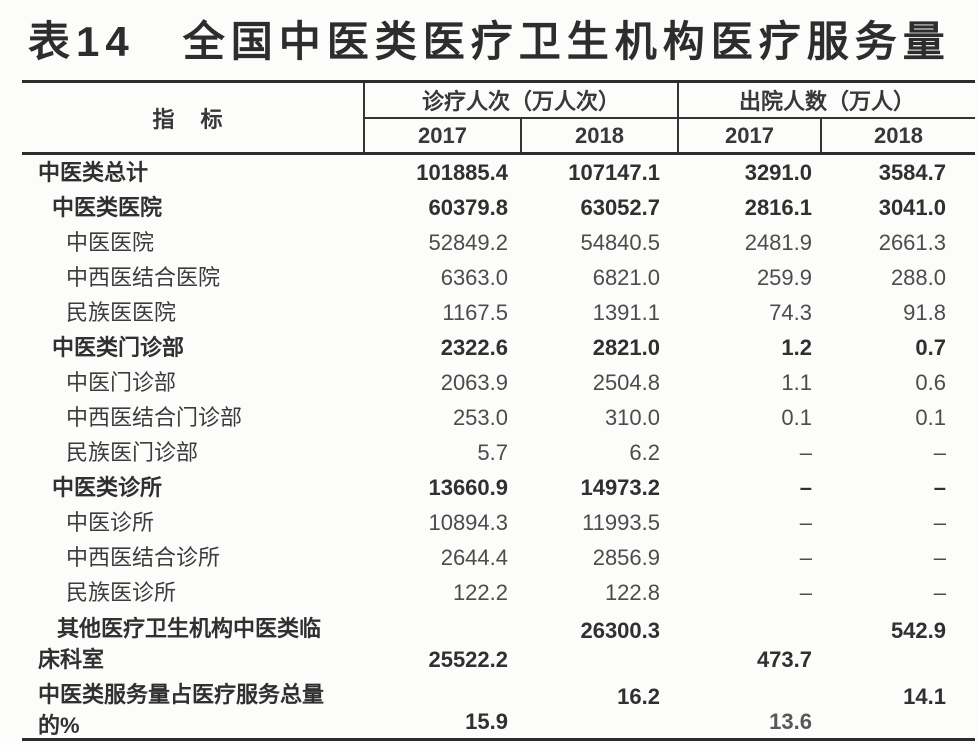 The width and height of the screenshot is (979, 745). What do you see at coordinates (143, 557) in the screenshot?
I see `row-label: 中西医结合诊所` at bounding box center [143, 557].